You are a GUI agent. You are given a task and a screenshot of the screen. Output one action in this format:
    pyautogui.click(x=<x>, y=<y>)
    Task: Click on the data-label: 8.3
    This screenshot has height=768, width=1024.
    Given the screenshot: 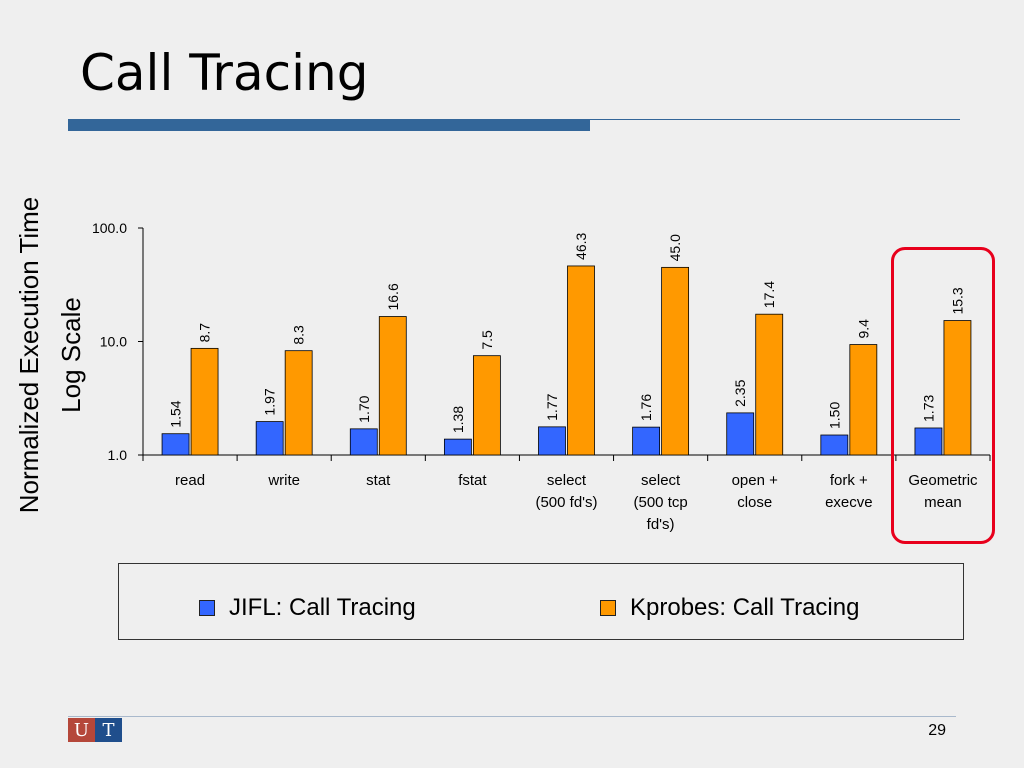 What is the action you would take?
    pyautogui.click(x=299, y=335)
    